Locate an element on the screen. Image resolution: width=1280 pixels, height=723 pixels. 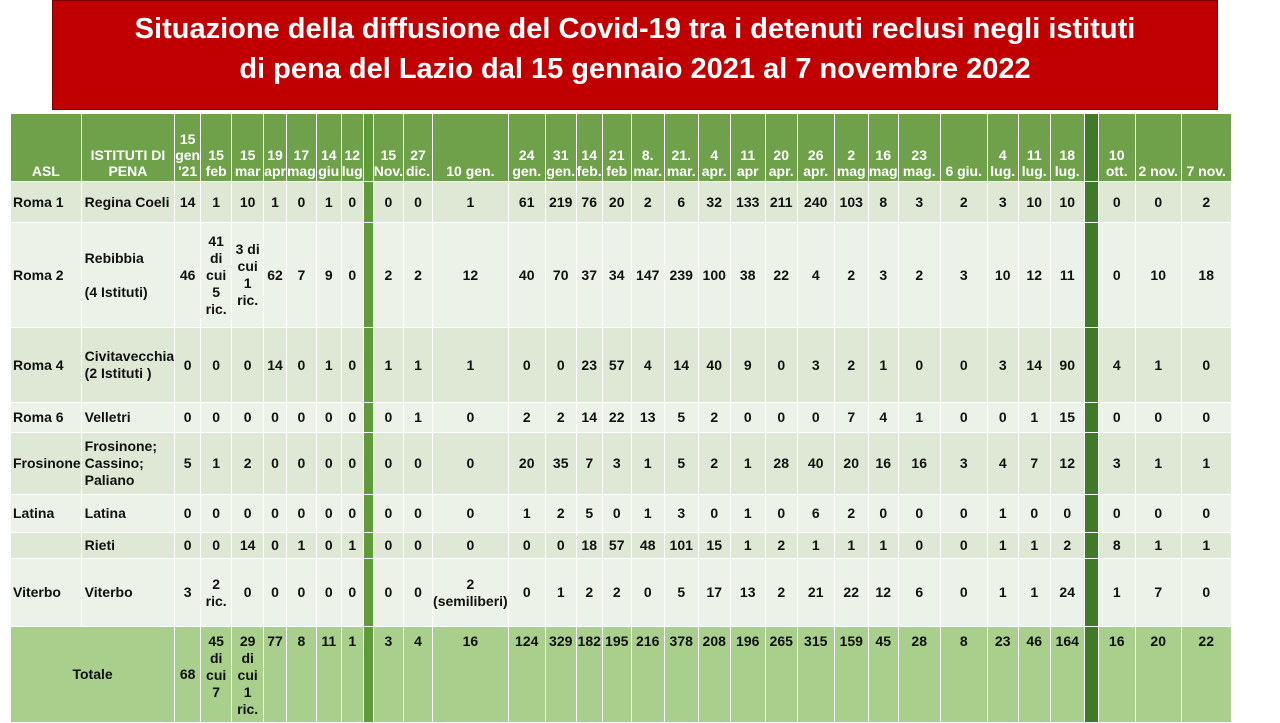
total-value: 196 is located at coordinates (747, 674).